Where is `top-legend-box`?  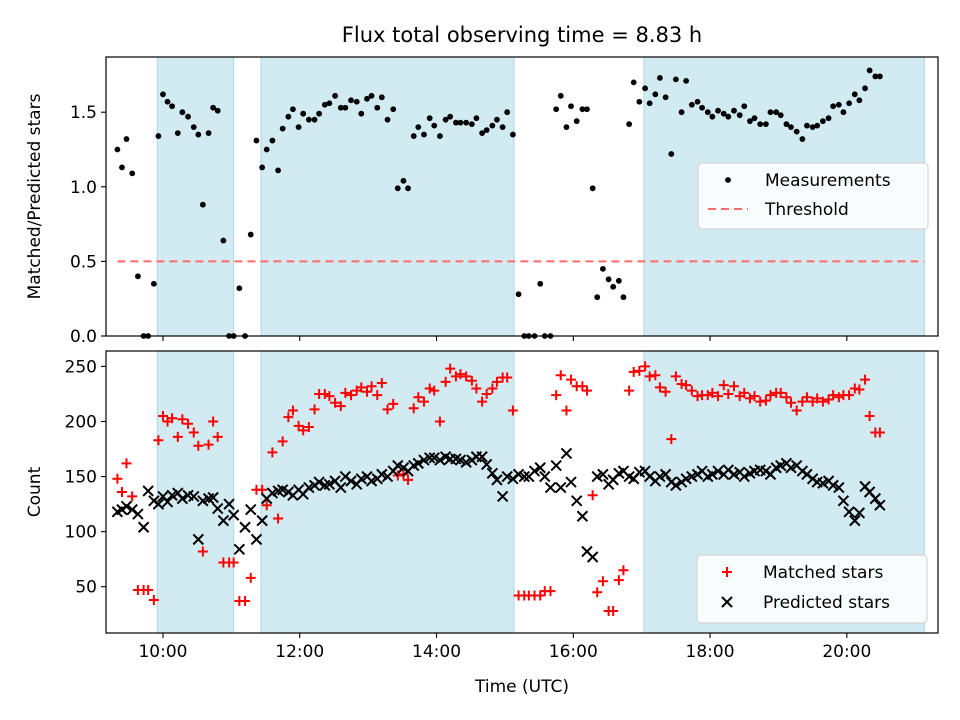 top-legend-box is located at coordinates (813, 196).